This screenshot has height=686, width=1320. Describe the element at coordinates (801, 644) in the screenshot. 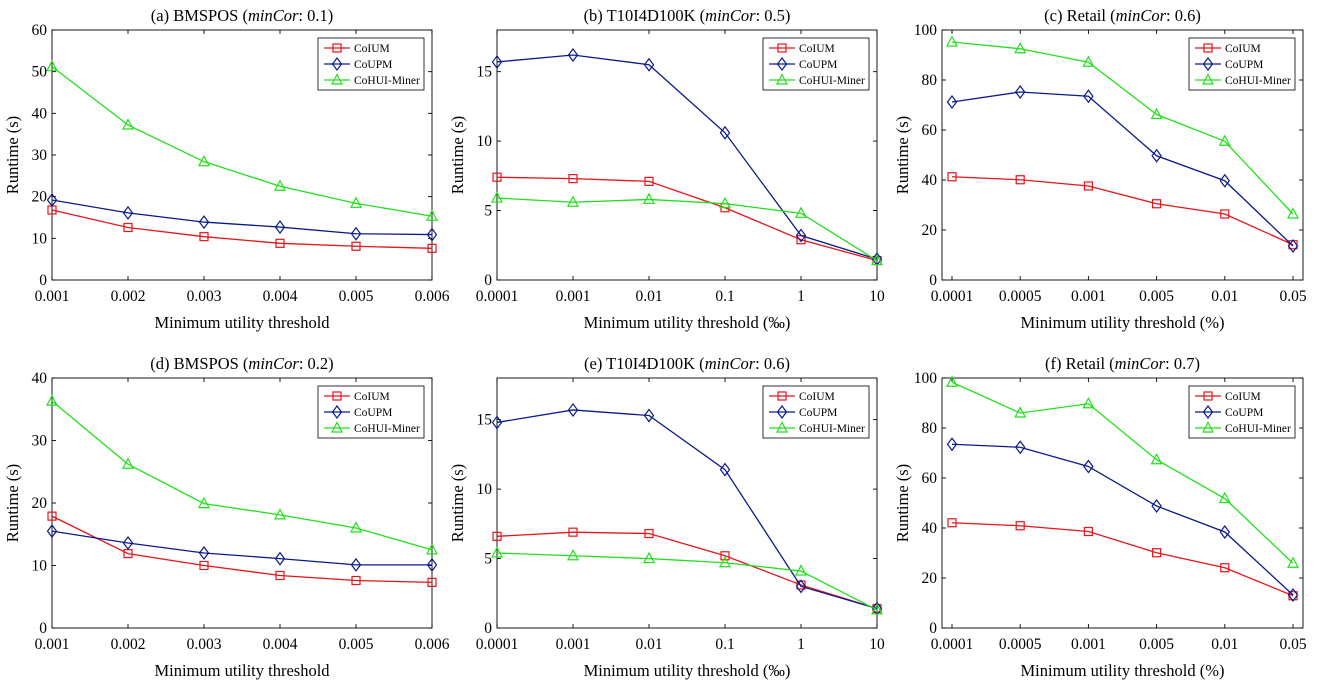

I see `x-tick-label: 1` at that location.